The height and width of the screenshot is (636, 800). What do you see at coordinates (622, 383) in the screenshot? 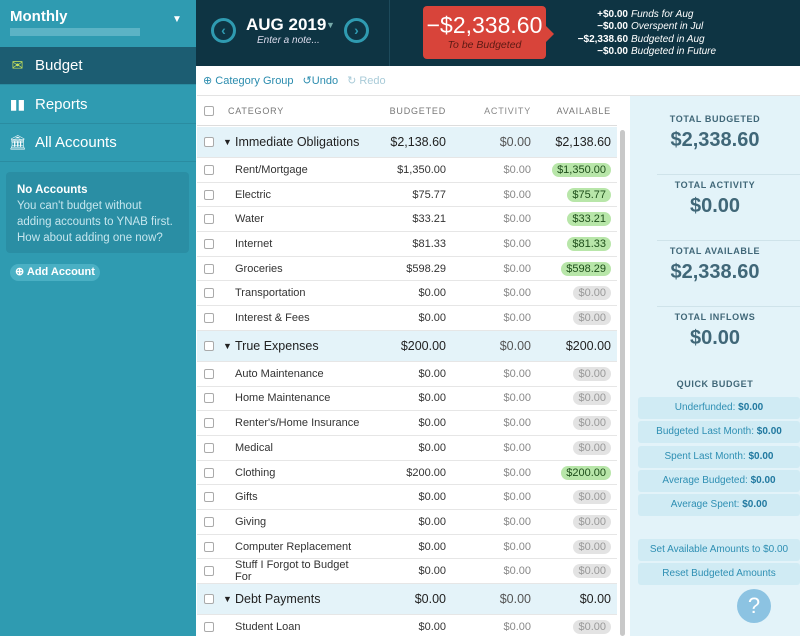
I see `scrollbar` at bounding box center [622, 383].